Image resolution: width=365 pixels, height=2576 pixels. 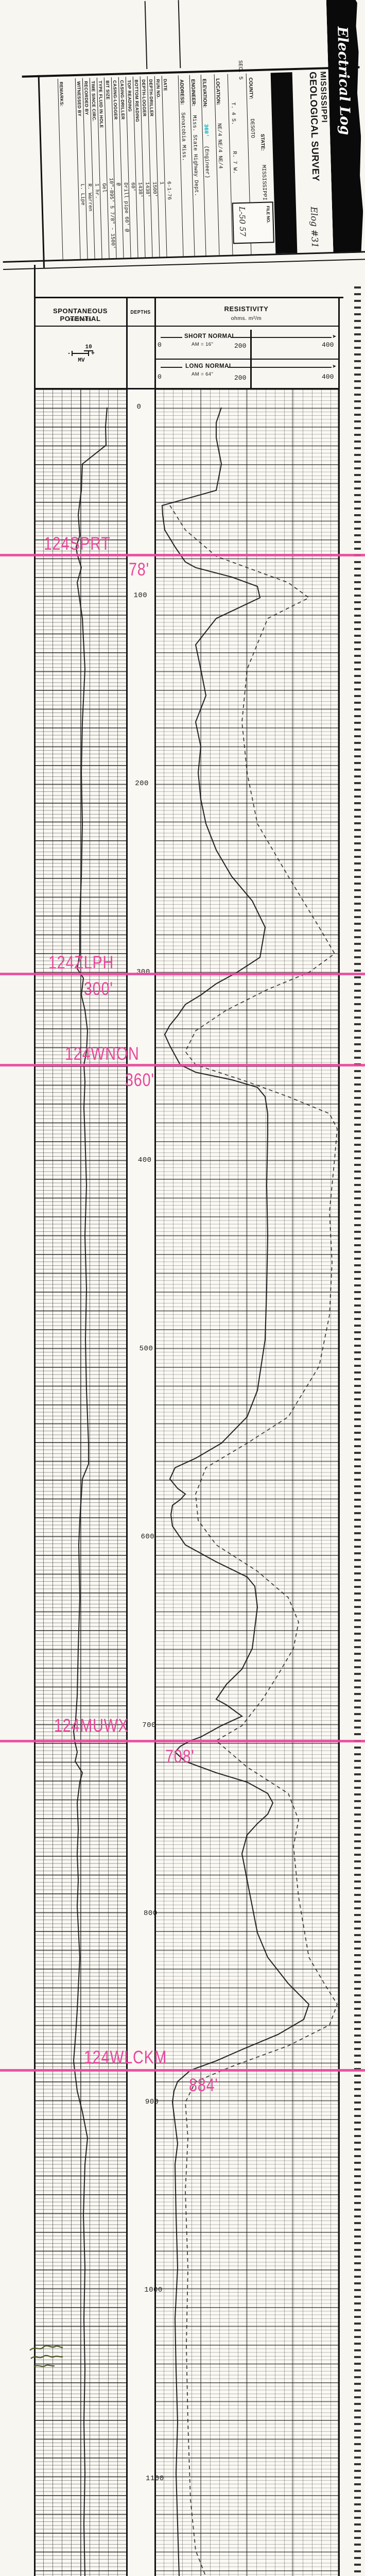 What do you see at coordinates (88, 347) in the screenshot?
I see `mv-div-value: 10` at bounding box center [88, 347].